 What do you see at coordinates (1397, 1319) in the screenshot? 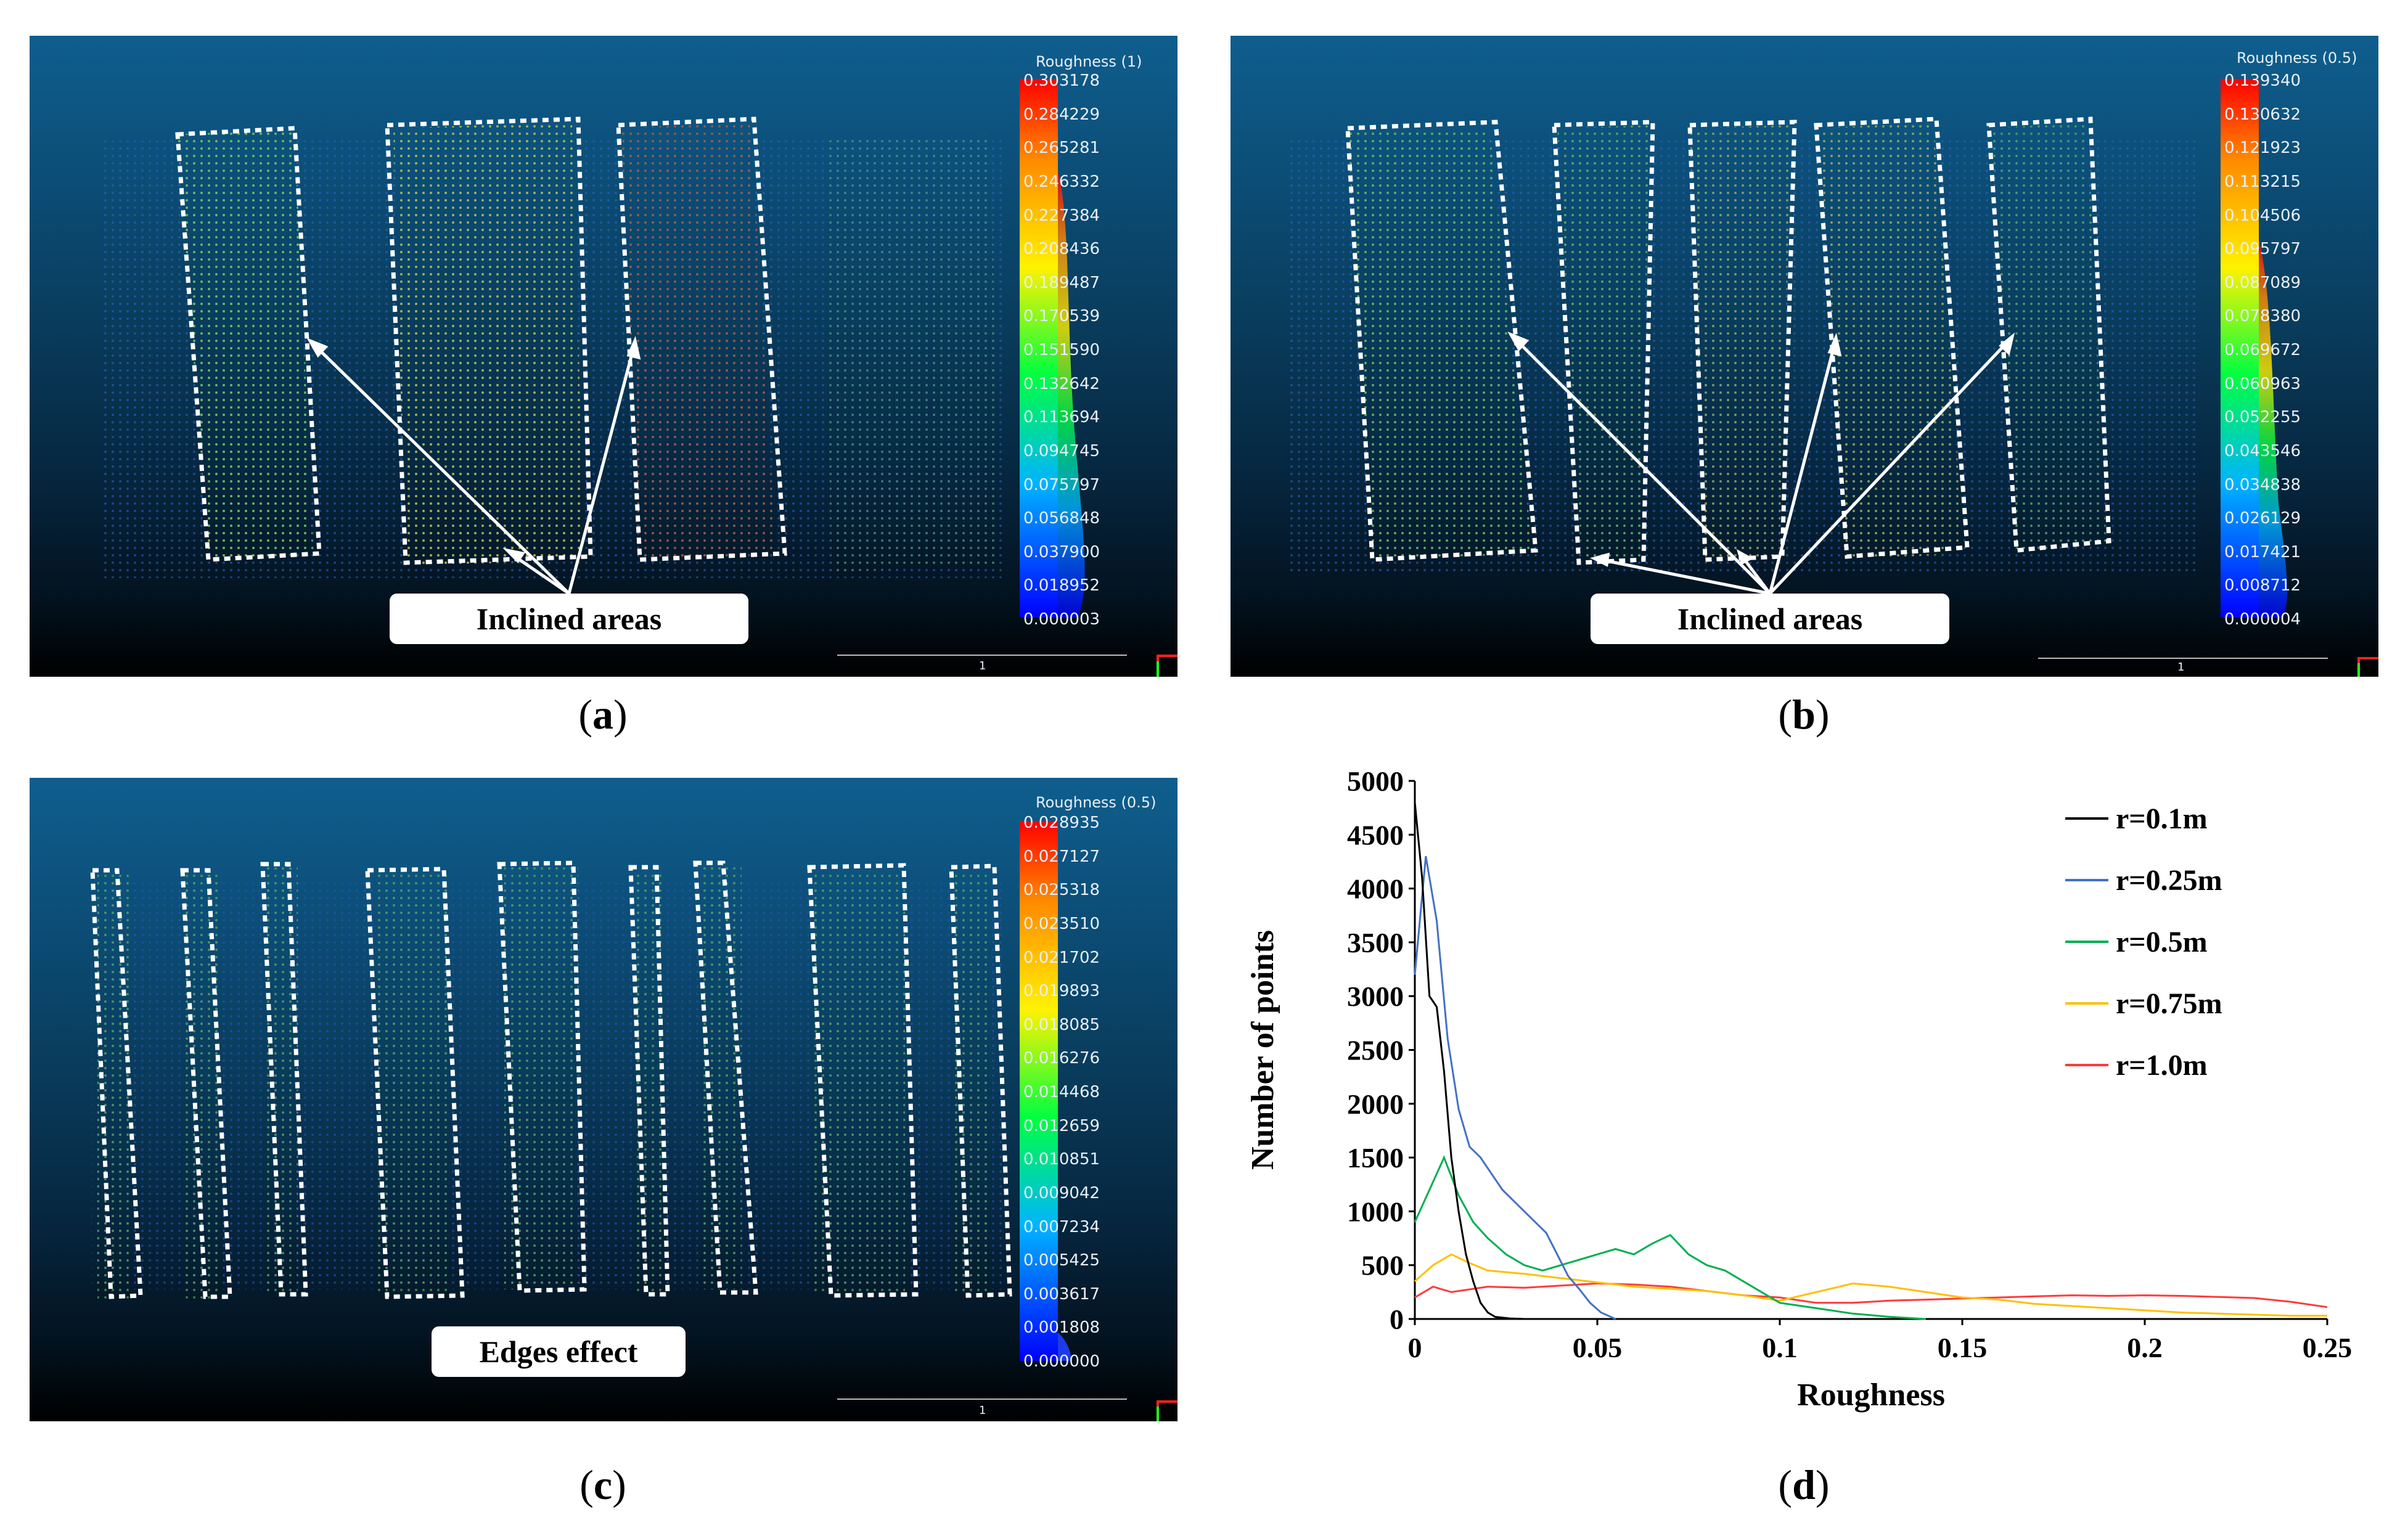
I see `y-tick-label: 0` at bounding box center [1397, 1319].